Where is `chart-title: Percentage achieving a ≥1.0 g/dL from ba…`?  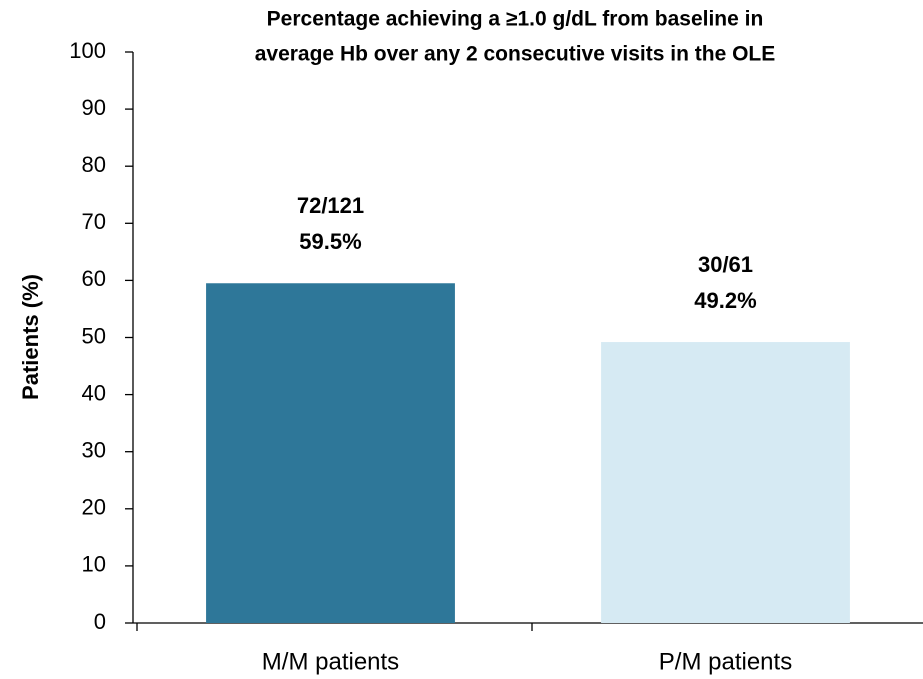 chart-title: Percentage achieving a ≥1.0 g/dL from ba… is located at coordinates (515, 19).